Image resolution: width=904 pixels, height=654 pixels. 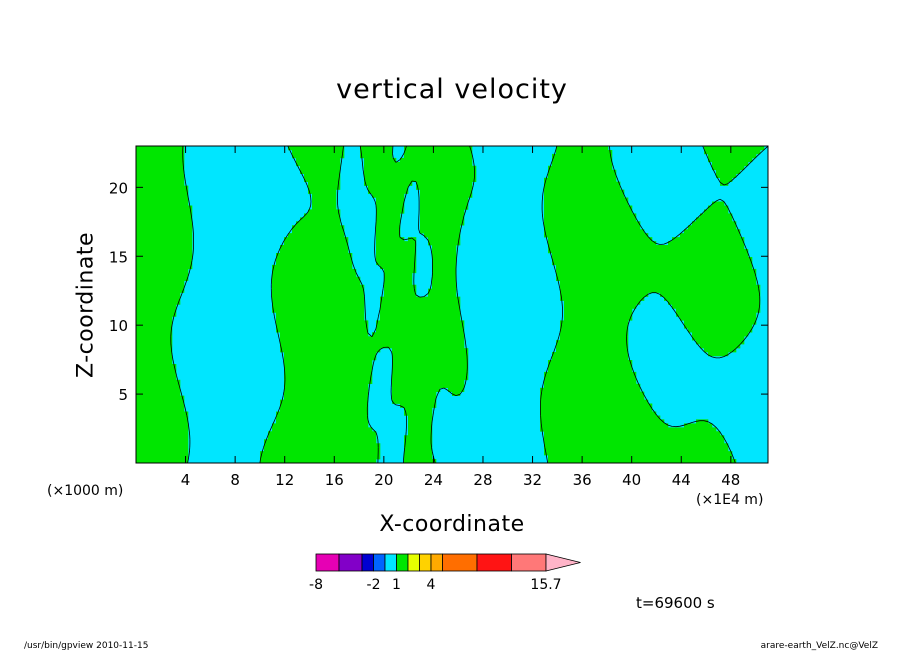 What do you see at coordinates (86, 646) in the screenshot?
I see `footer-left-text: /usr/bin/gpview 2010-11-15` at bounding box center [86, 646].